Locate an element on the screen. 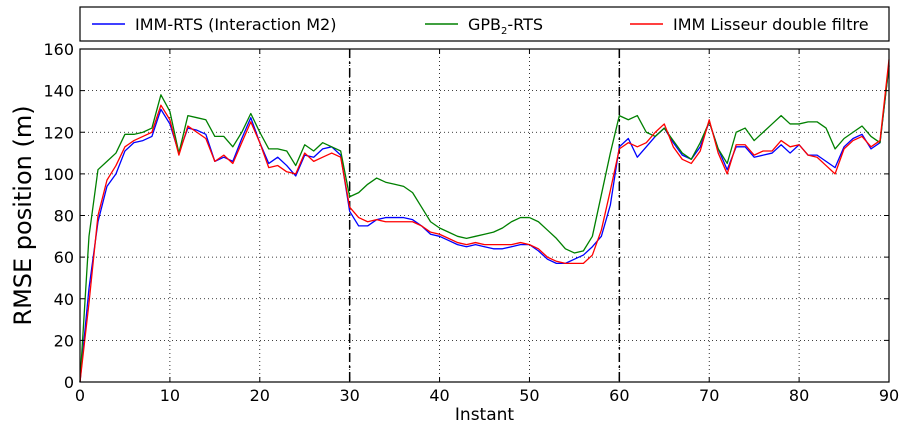 Image resolution: width=903 pixels, height=428 pixels. x-tick-label: 80 is located at coordinates (799, 395).